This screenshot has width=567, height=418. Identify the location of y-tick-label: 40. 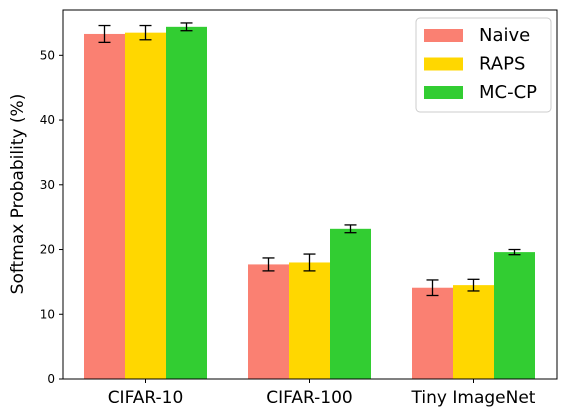
(47, 120).